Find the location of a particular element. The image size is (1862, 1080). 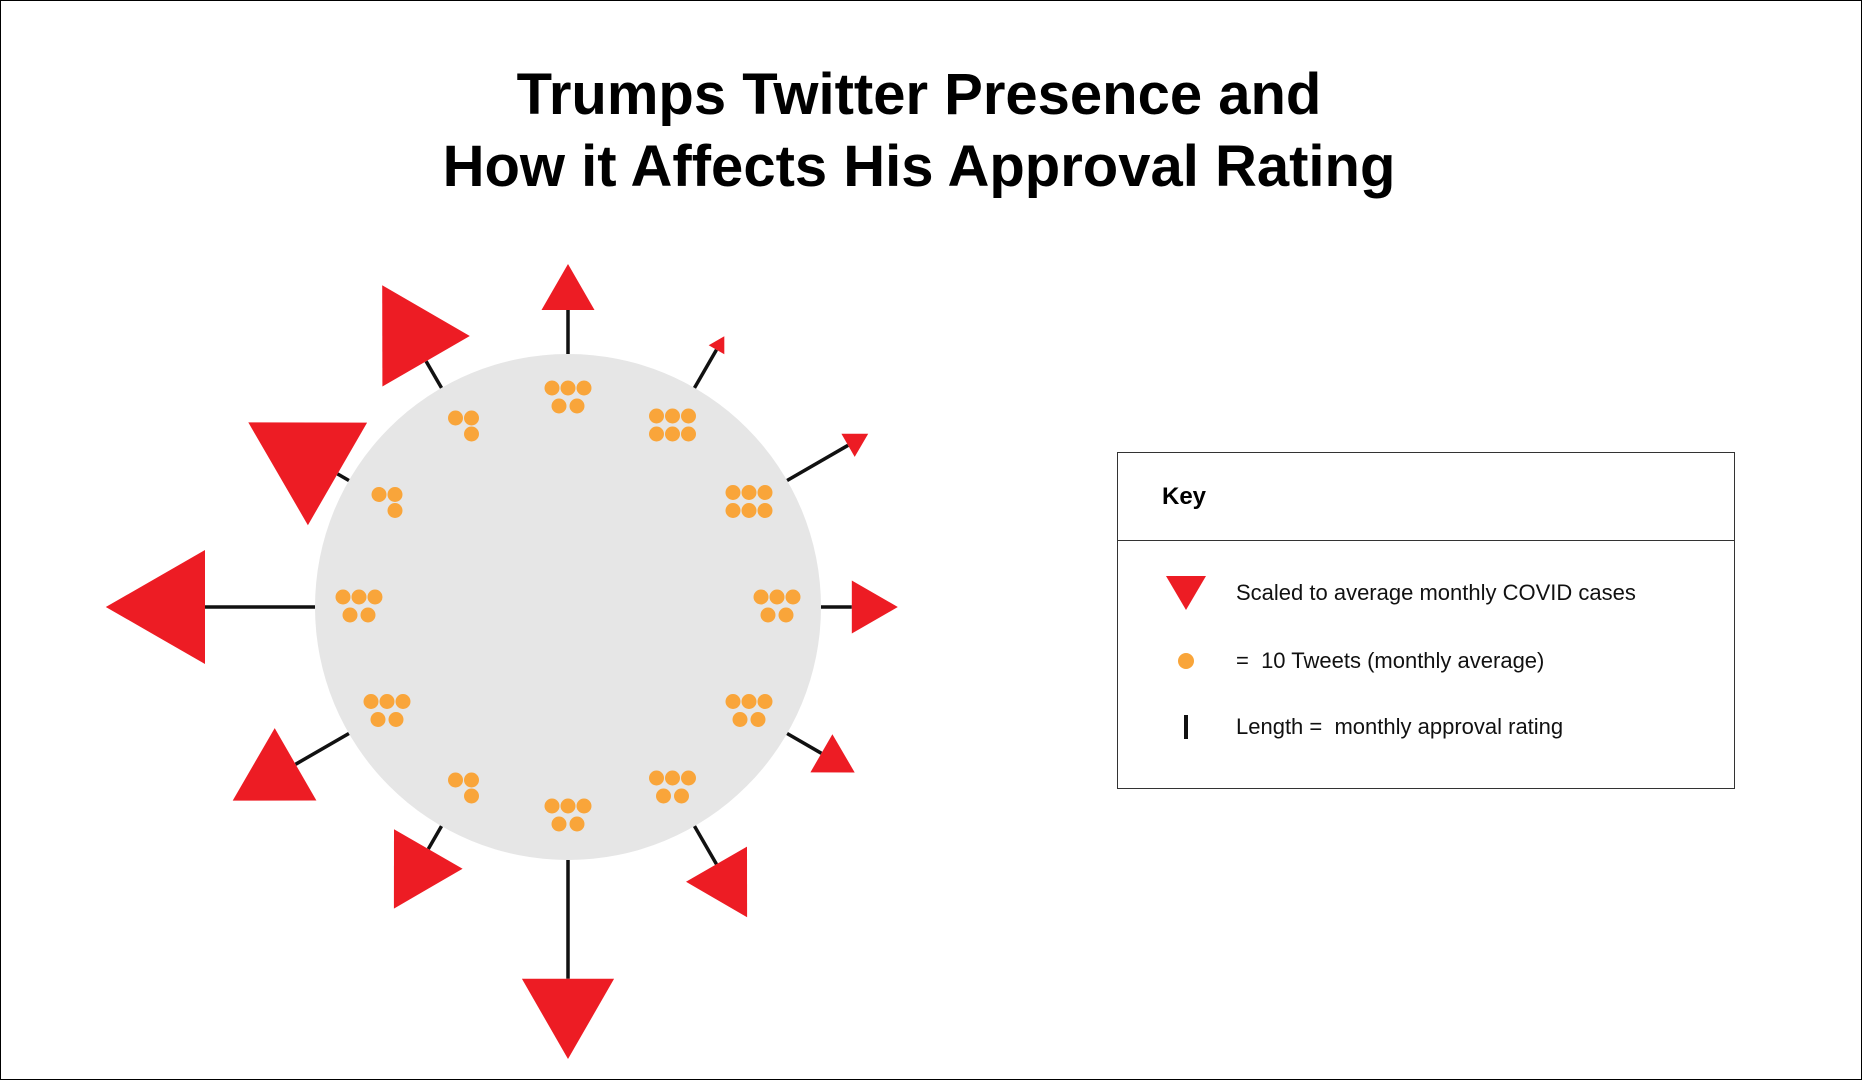

legend-item-tweets: = 10 Tweets (monthly average) is located at coordinates (1426, 661).